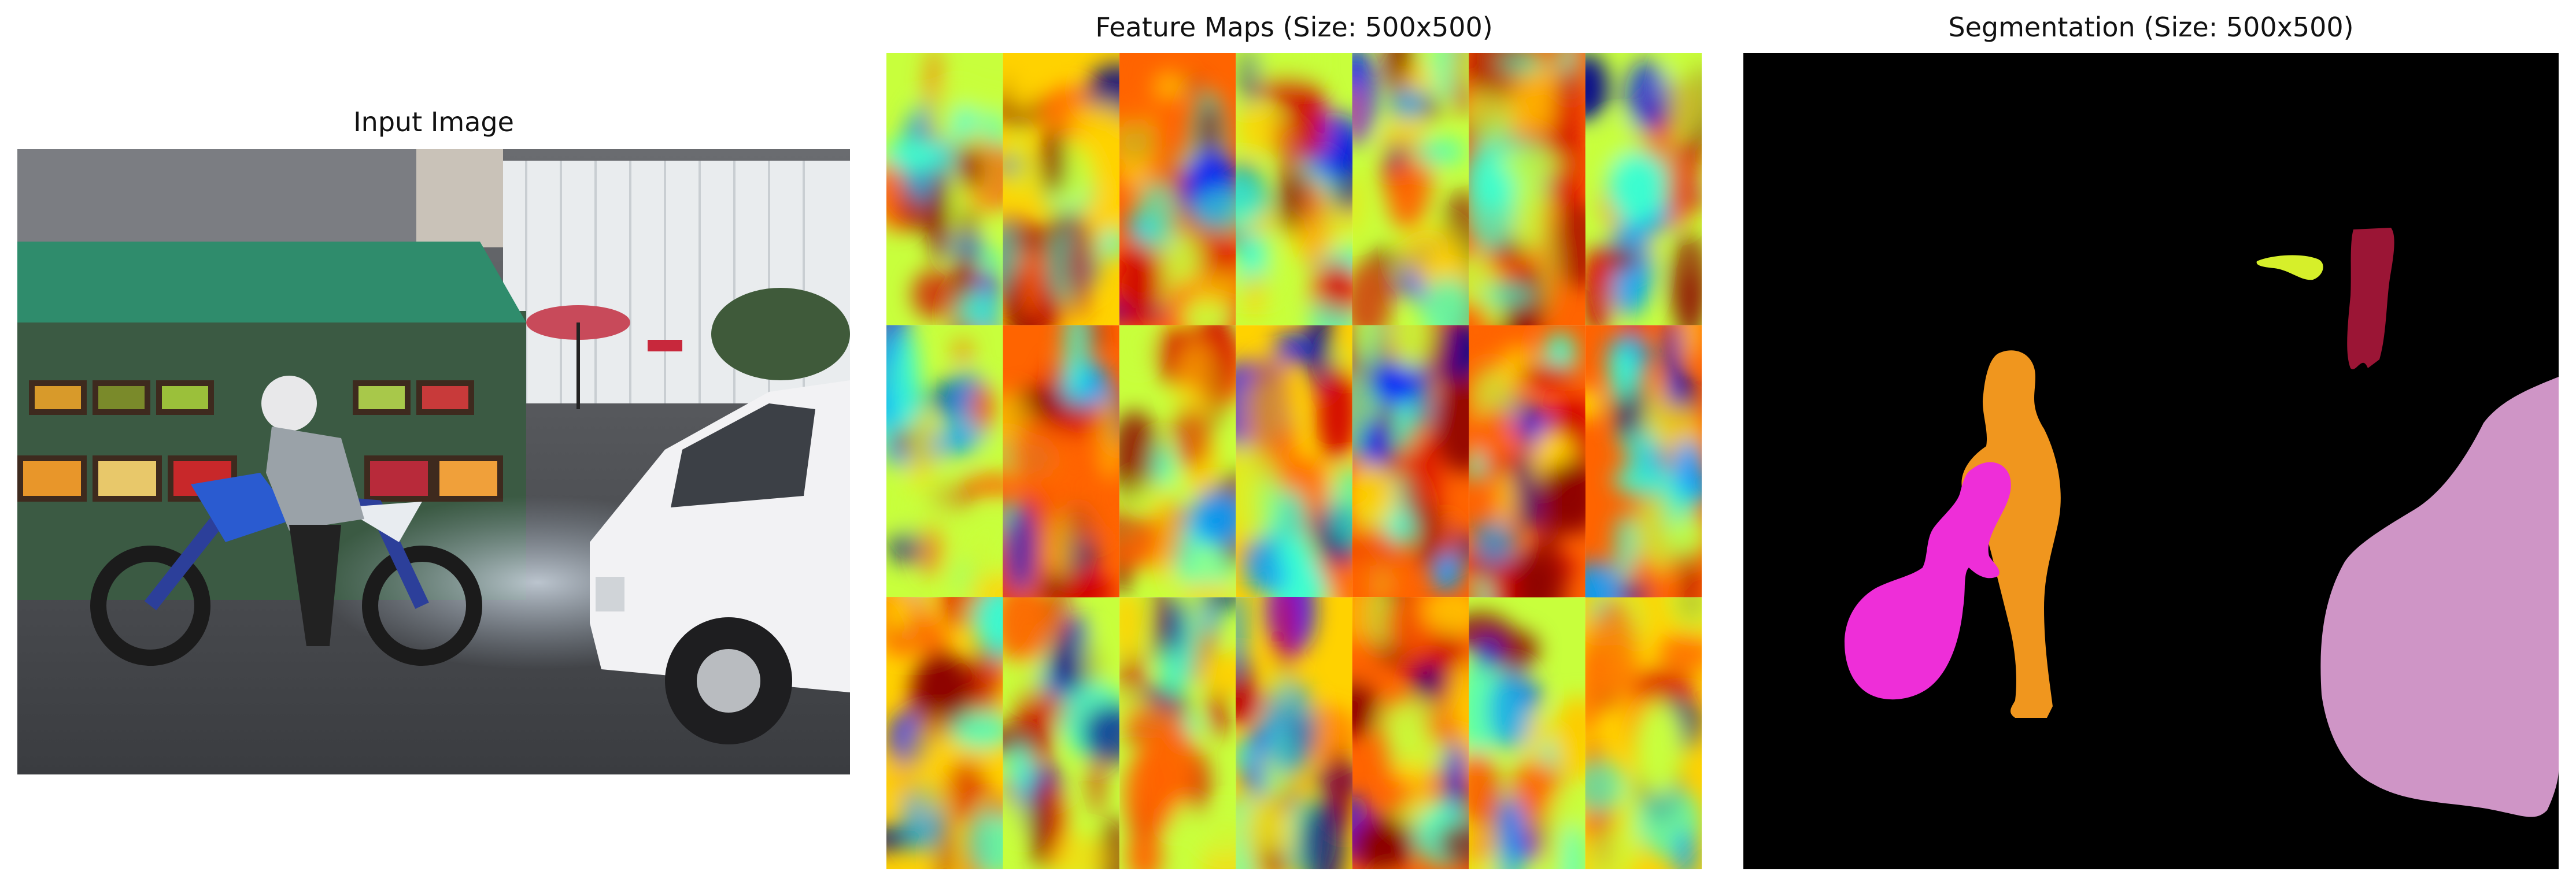 This screenshot has width=2576, height=886. Describe the element at coordinates (433, 122) in the screenshot. I see `input-image-title: Input Image` at that location.